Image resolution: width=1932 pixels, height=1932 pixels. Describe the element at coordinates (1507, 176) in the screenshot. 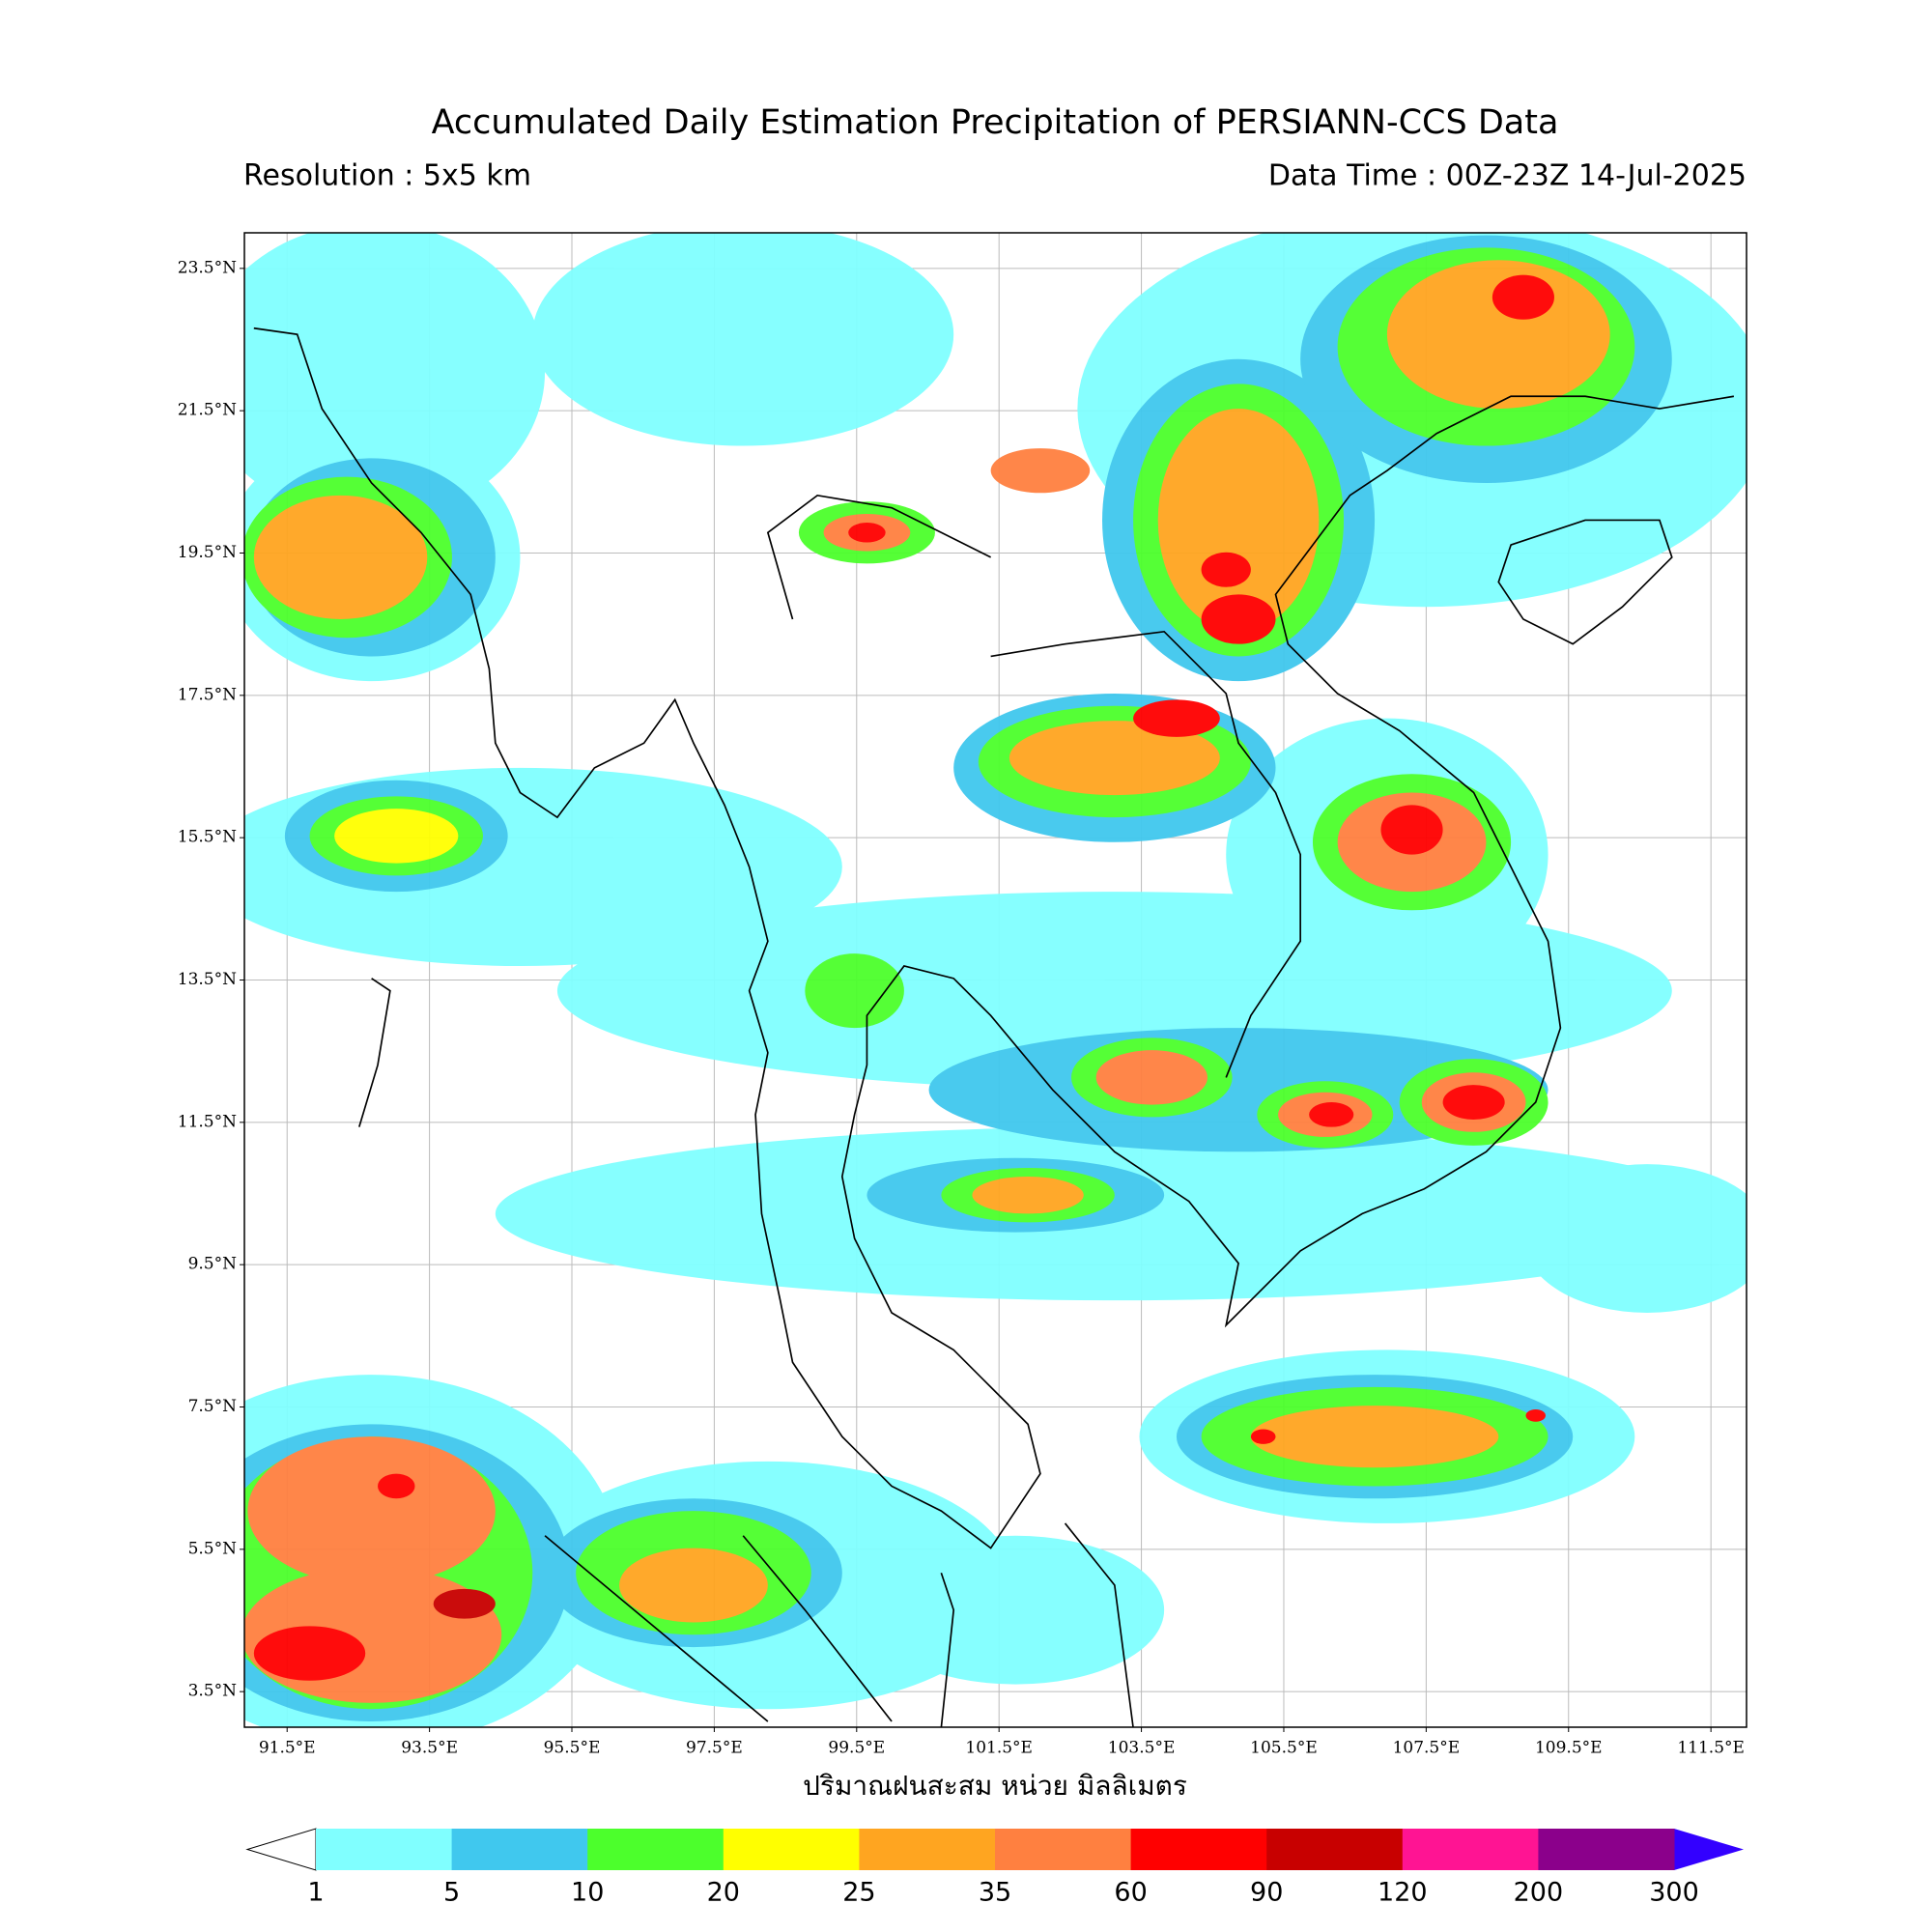

I see `data-time: Data Time : 00Z-23Z 14-Jul-2025` at that location.